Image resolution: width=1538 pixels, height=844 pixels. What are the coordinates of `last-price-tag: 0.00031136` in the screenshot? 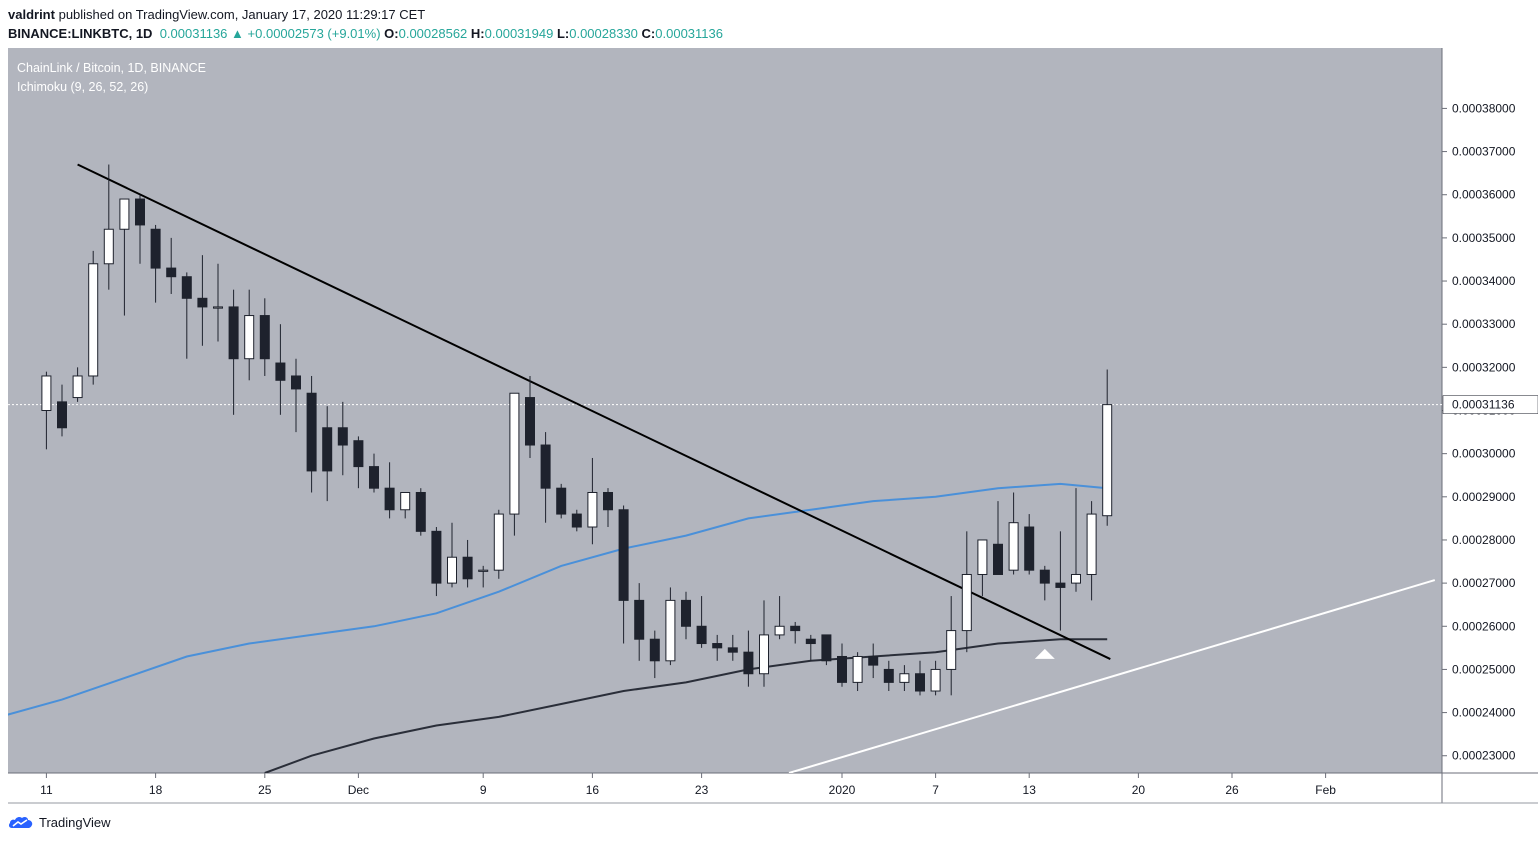 It's located at (1490, 404).